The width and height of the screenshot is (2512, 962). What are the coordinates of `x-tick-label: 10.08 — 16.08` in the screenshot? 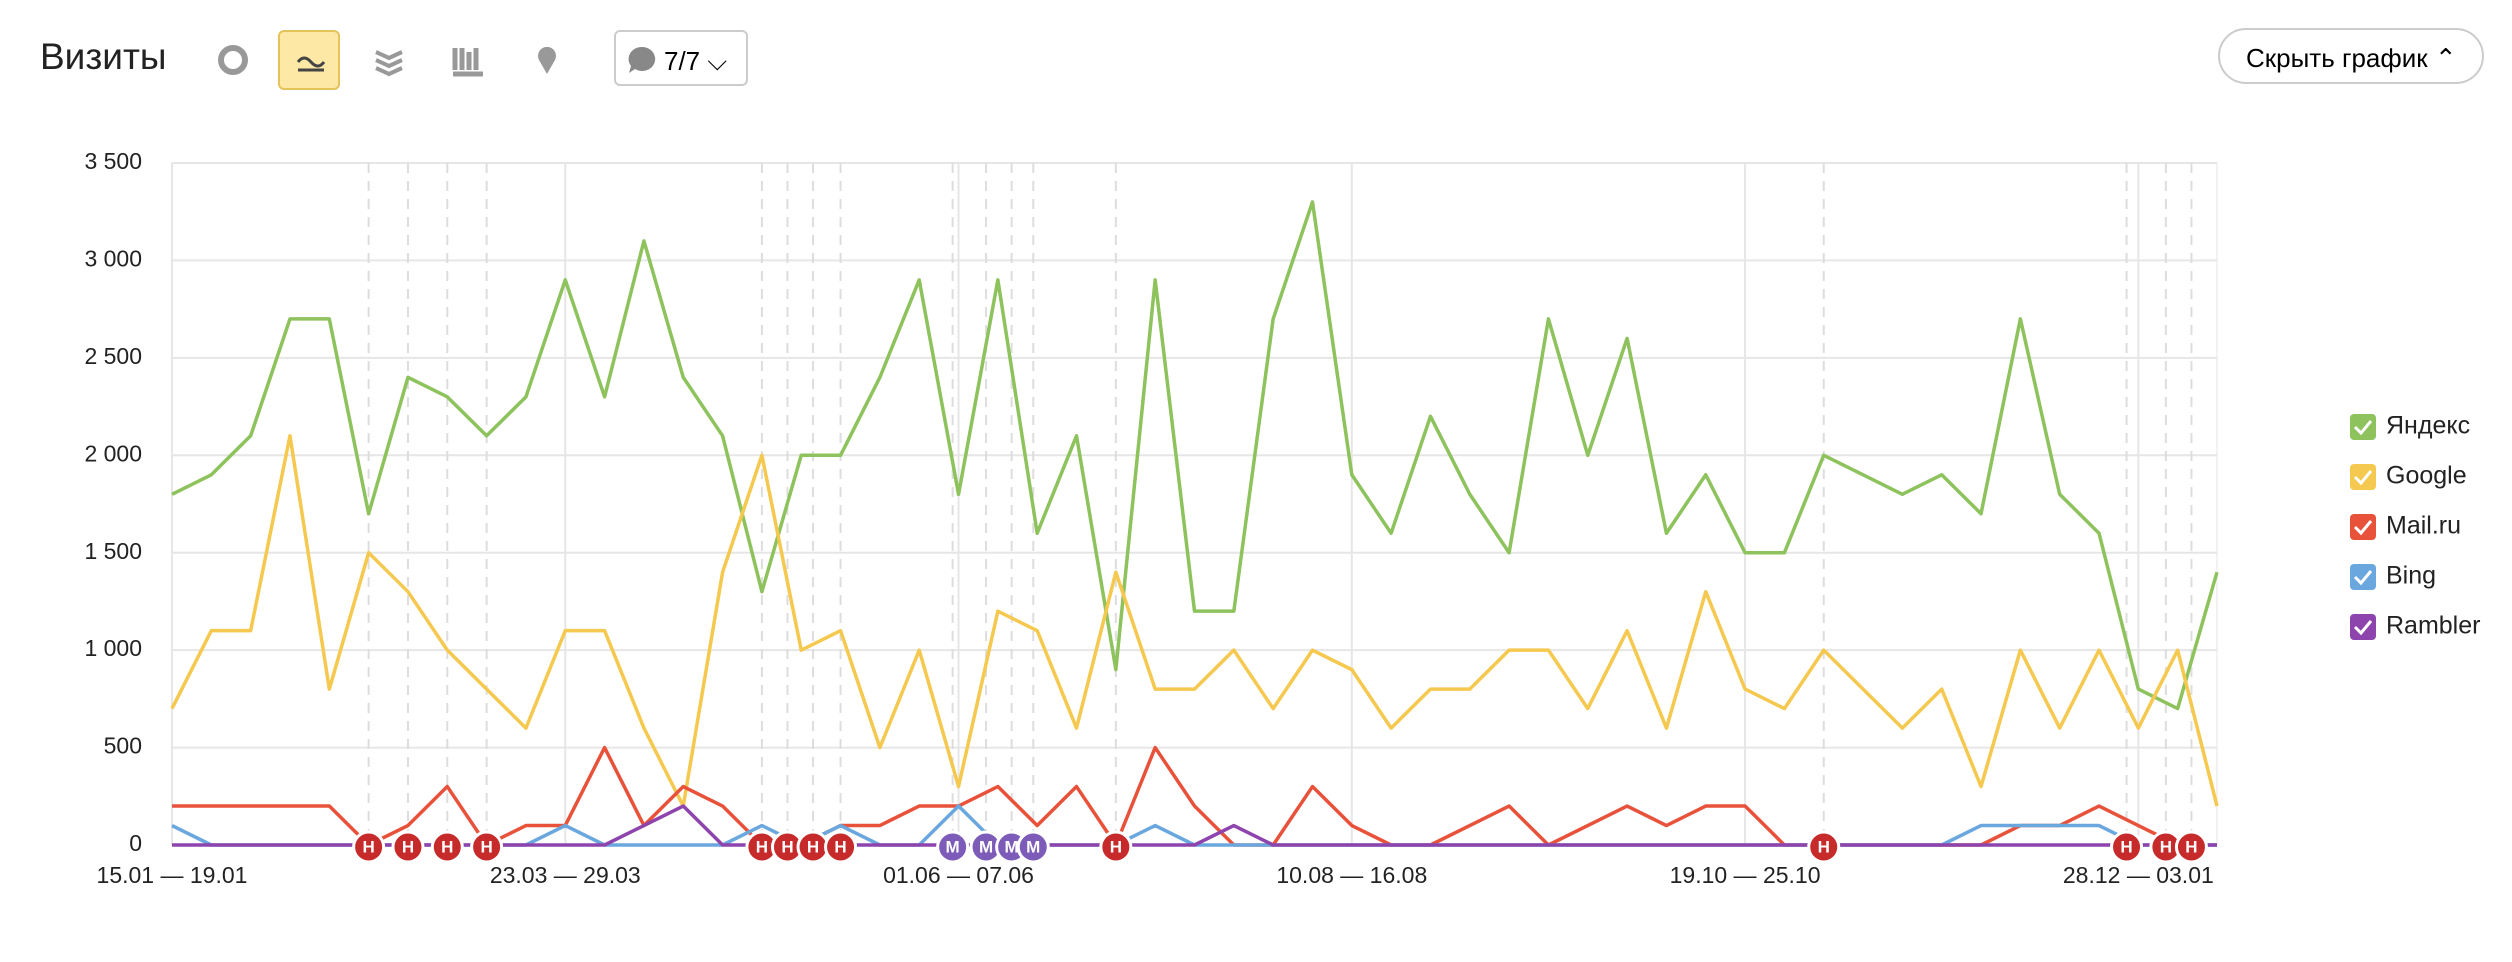 It's located at (1351, 875).